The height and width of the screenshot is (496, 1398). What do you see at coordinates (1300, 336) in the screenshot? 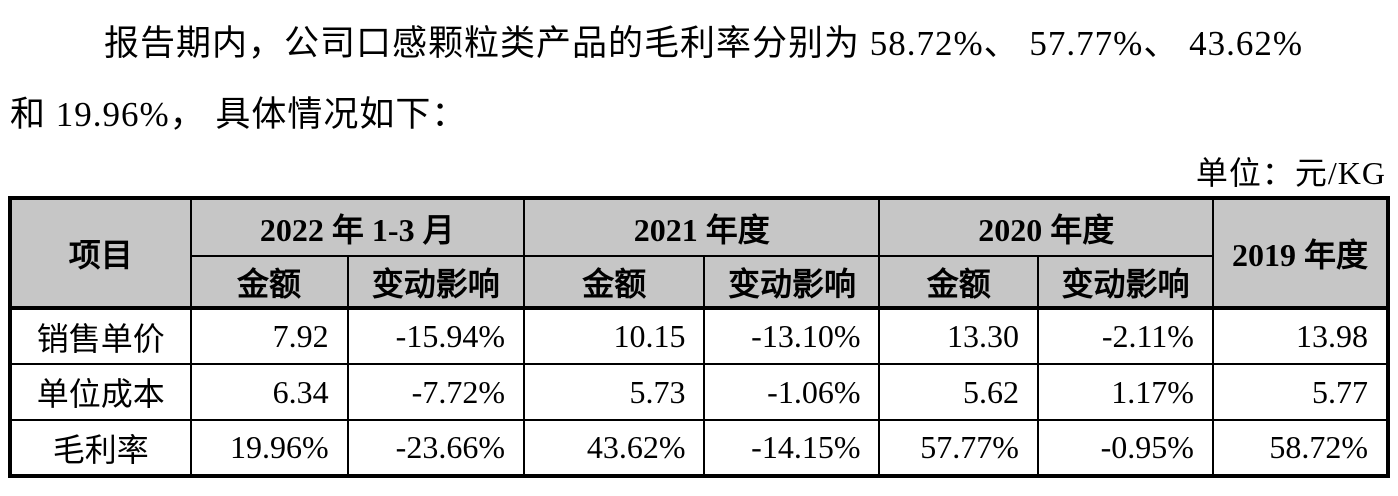
I see `table-cell: 13.98` at bounding box center [1300, 336].